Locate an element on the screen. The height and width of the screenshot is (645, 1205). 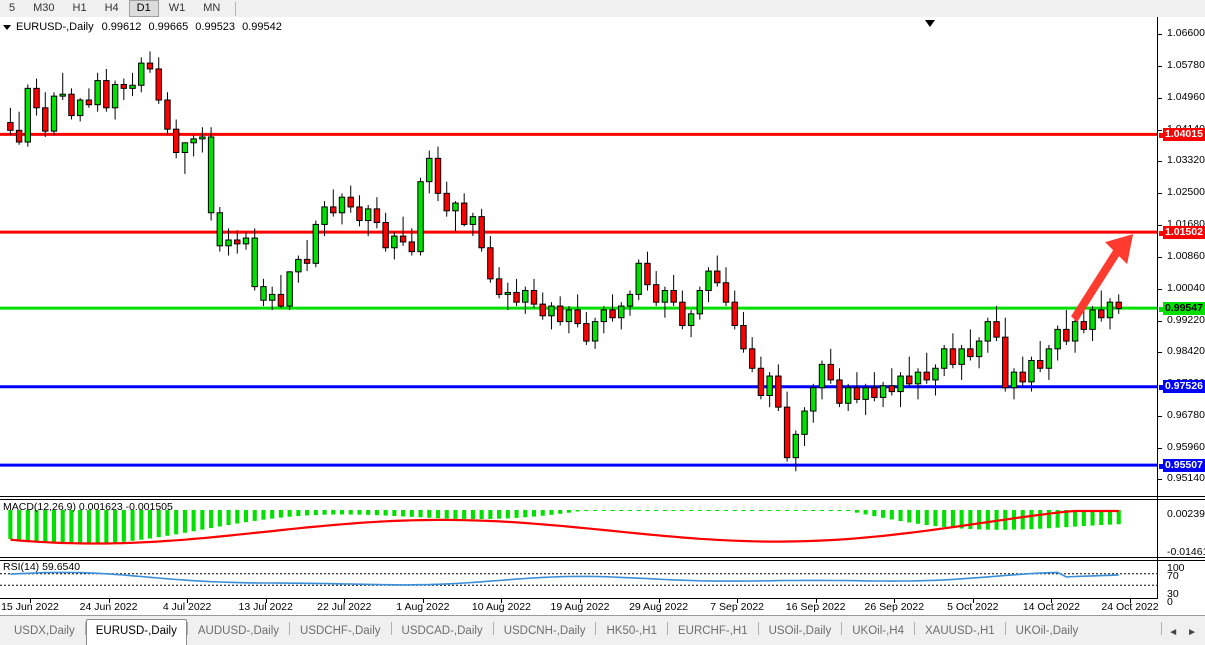
date-axis-label: 7 Sep 2022 is located at coordinates (737, 607).